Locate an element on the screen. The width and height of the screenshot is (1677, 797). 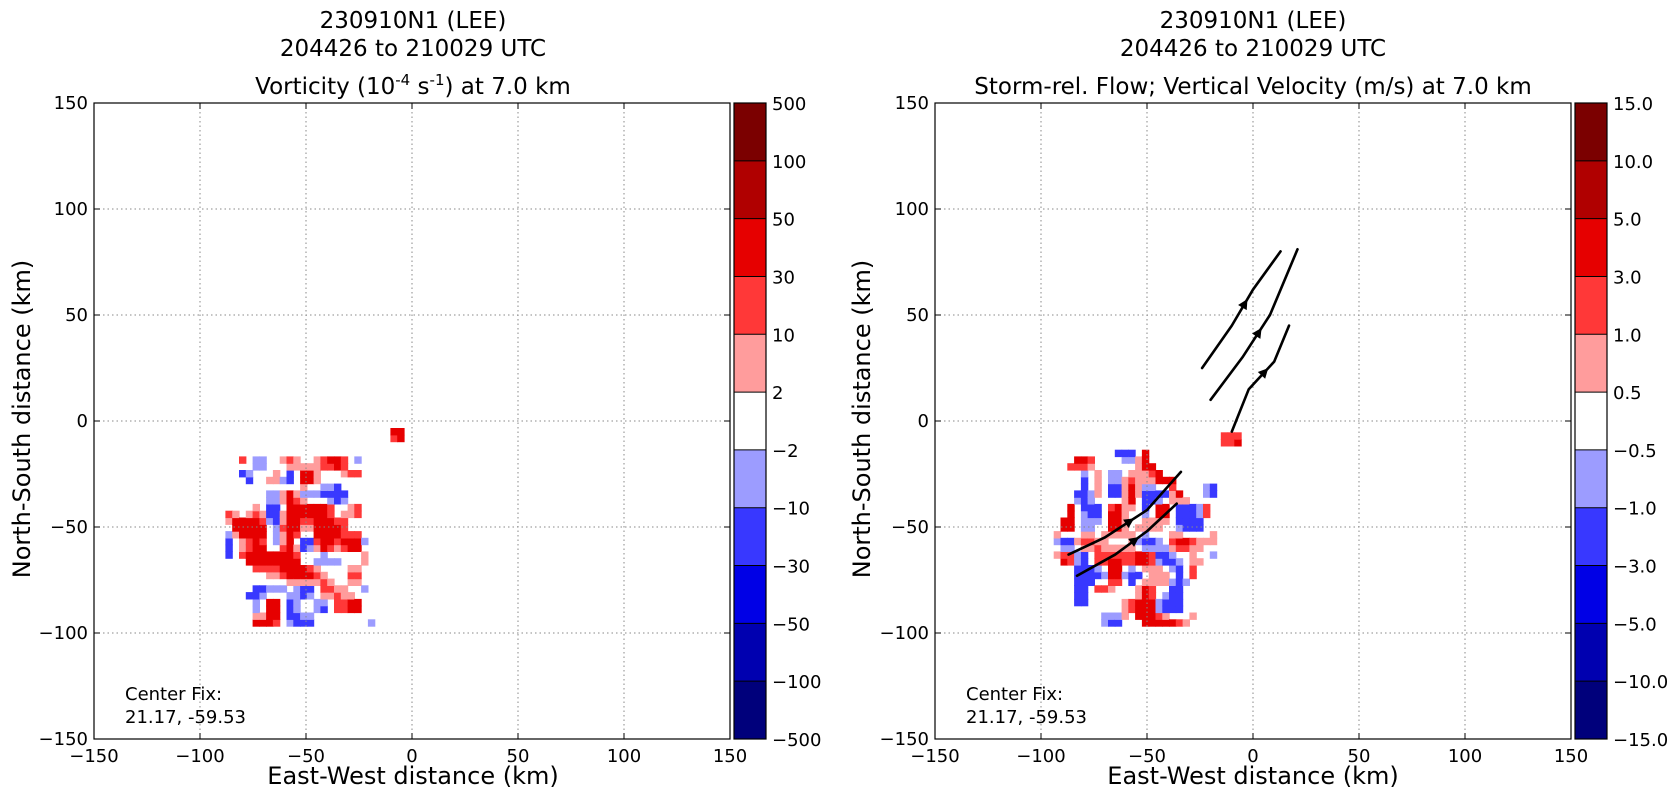
y-tick-label: −50 is located at coordinates (69, 527).